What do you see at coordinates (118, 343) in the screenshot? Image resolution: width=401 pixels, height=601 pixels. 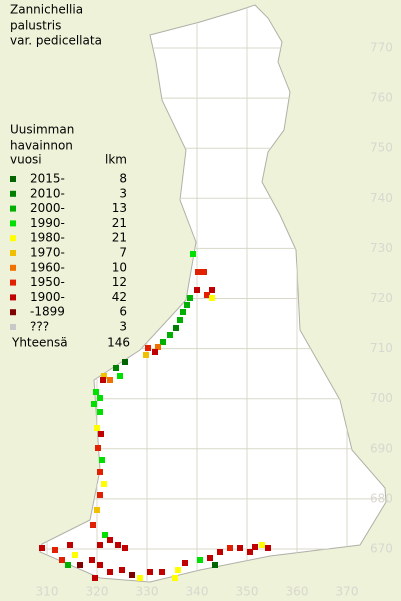 I see `total: 146` at bounding box center [118, 343].